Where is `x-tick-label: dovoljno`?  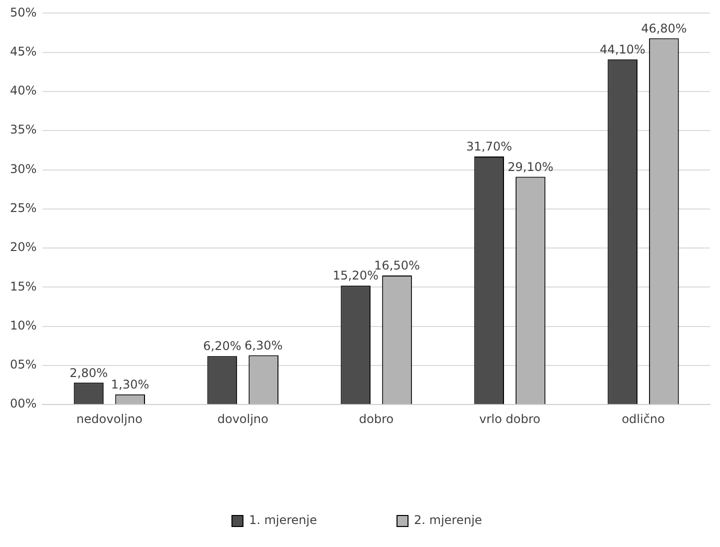 x-tick-label: dovoljno is located at coordinates (242, 419).